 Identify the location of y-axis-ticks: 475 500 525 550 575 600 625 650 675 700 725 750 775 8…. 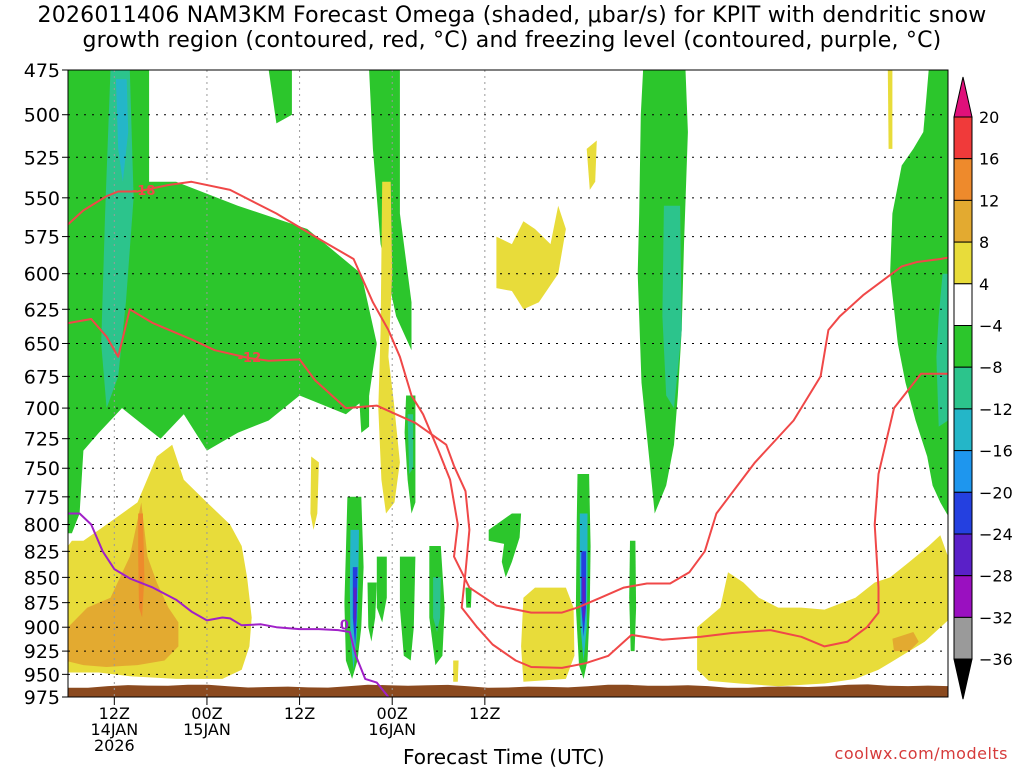
(46, 384).